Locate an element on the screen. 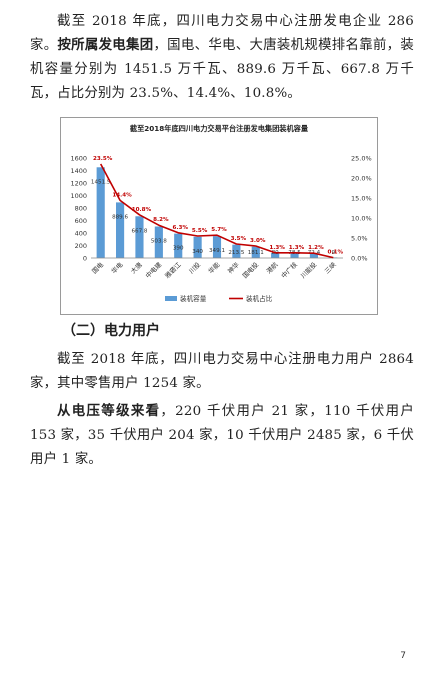  category-label: 国电投 is located at coordinates (250, 270).